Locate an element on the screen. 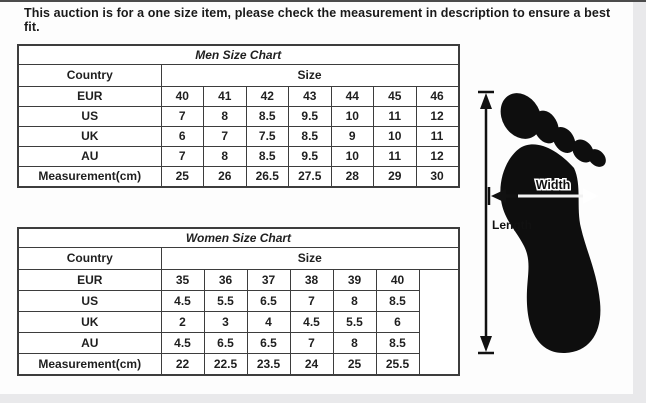 The width and height of the screenshot is (646, 403). value-cell: 39 is located at coordinates (354, 280).